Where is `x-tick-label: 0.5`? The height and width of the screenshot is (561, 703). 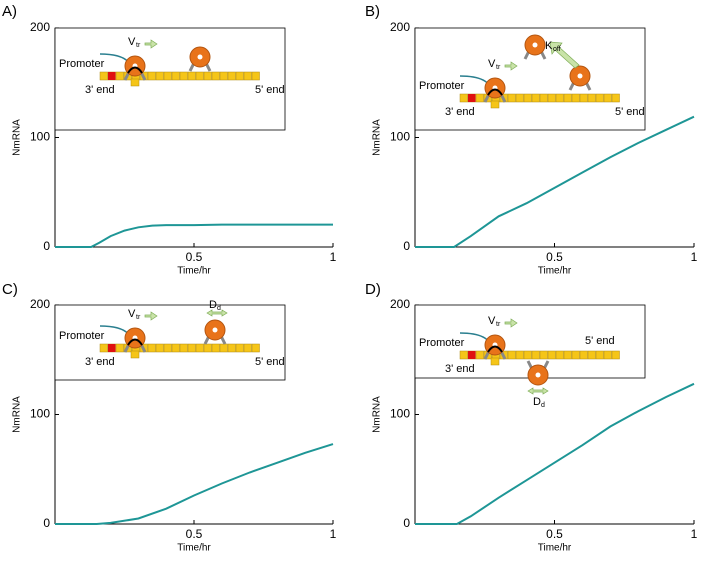 x-tick-label: 0.5 is located at coordinates (194, 534).